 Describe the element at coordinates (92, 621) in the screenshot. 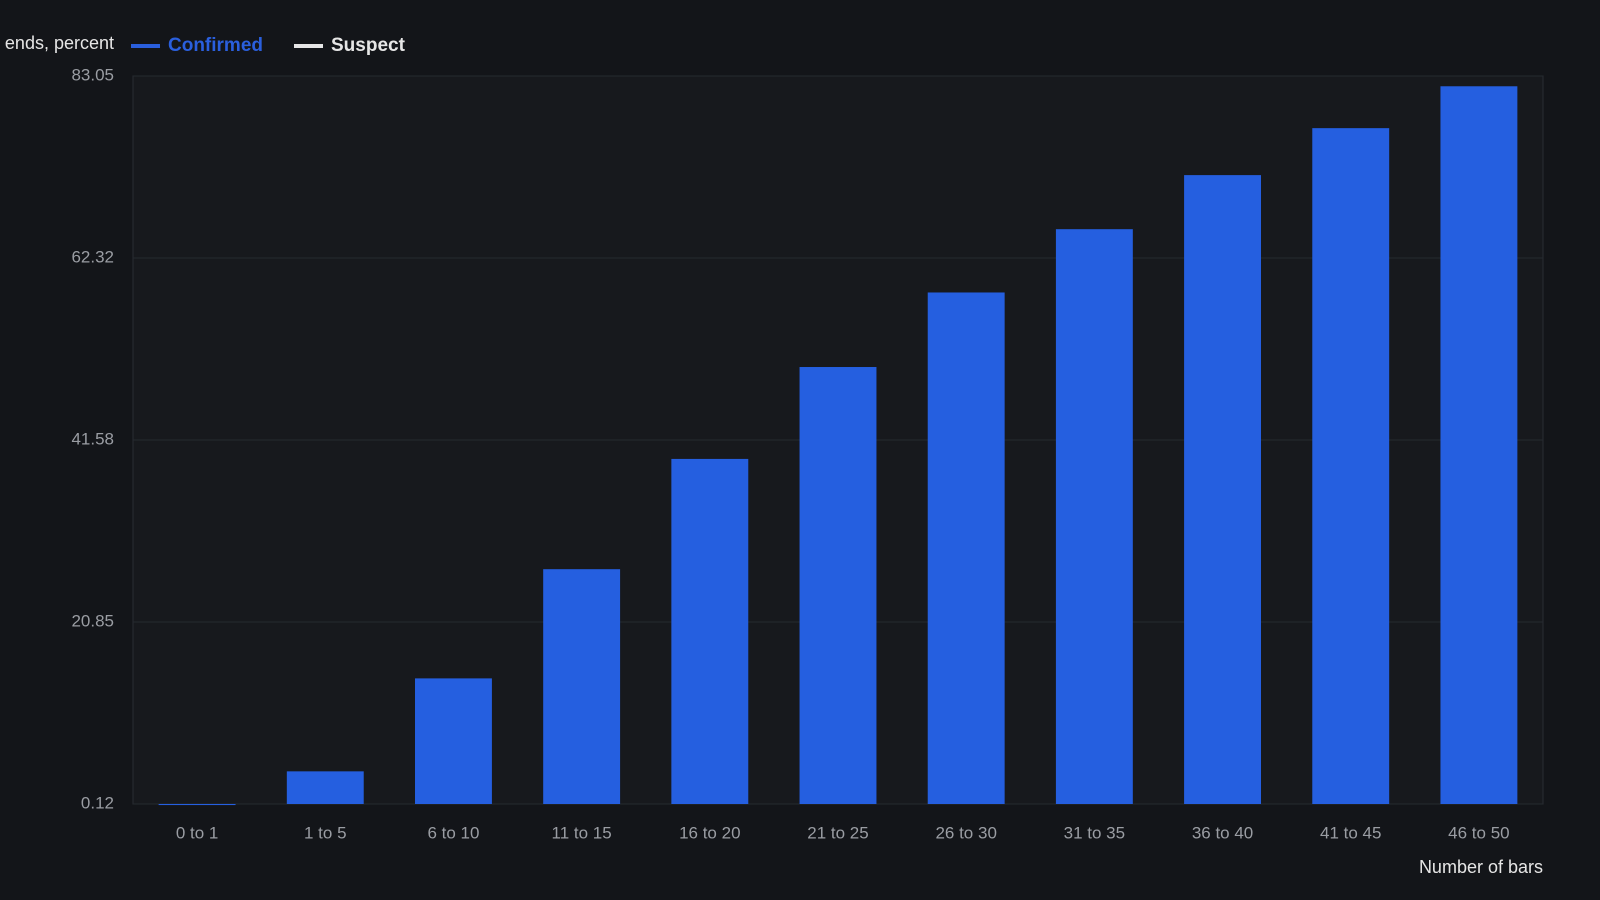

I see `y-tick-label: 20.85` at that location.